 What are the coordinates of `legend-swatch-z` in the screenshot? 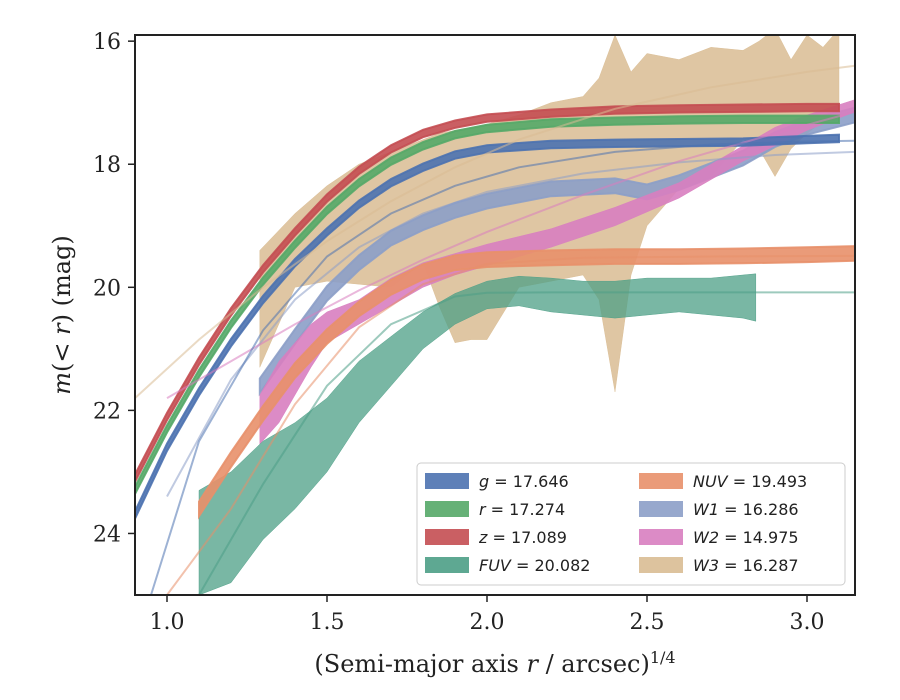 It's located at (447, 537).